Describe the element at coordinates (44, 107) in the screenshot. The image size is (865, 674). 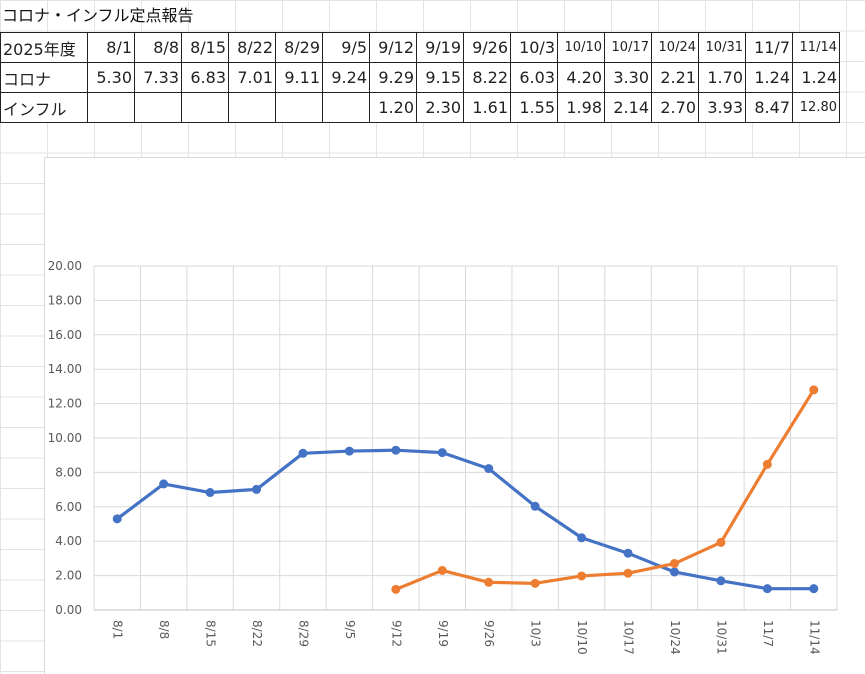
I see `row-label-cell: インフル` at that location.